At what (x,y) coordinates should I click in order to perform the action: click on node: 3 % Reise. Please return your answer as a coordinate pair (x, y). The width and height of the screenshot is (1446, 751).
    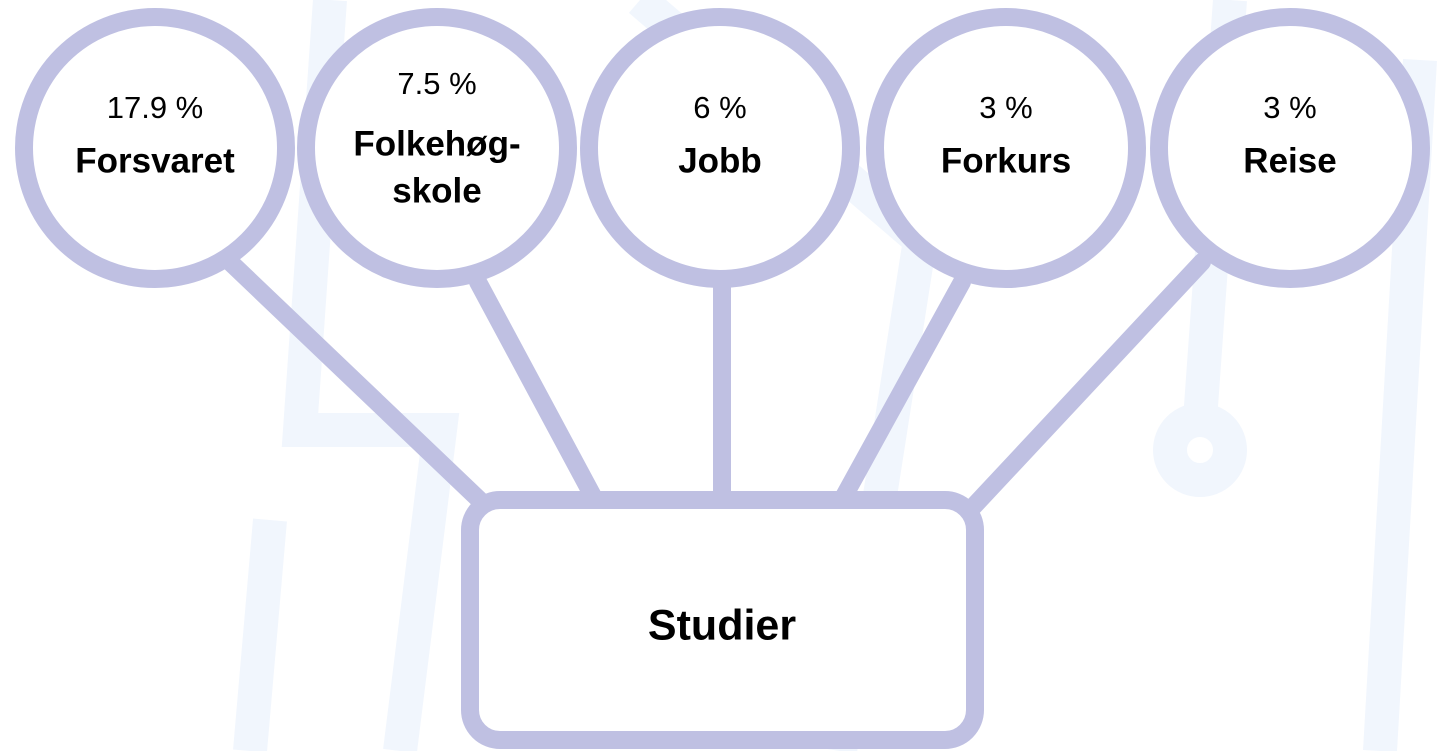
    Looking at the image, I should click on (1290, 148).